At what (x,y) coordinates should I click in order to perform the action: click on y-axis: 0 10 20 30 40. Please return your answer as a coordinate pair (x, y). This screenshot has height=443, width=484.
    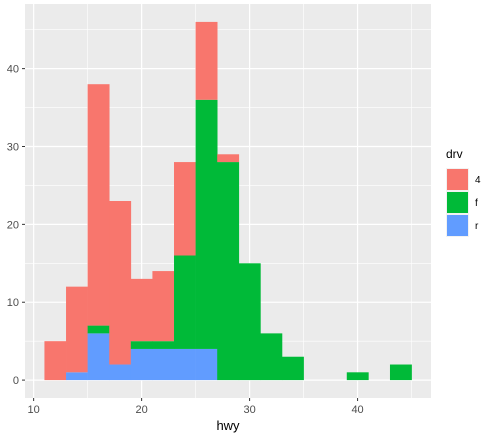
    Looking at the image, I should click on (16, 225).